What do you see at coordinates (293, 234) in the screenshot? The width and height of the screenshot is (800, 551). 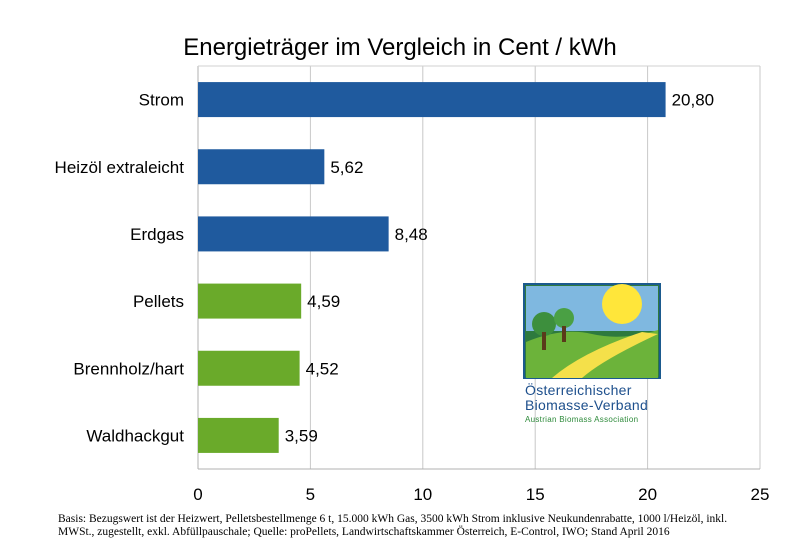 I see `bar-erdgas` at bounding box center [293, 234].